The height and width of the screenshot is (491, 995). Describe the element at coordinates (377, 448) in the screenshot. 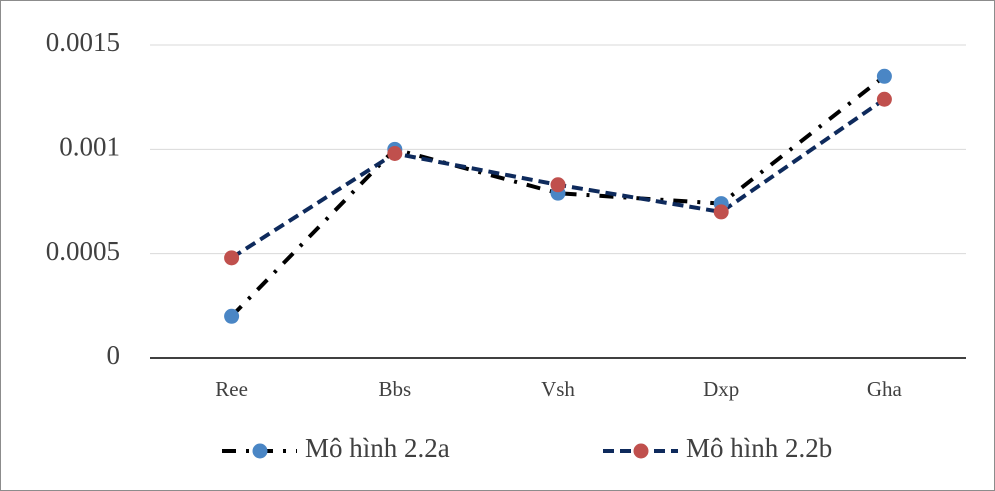

I see `legend-label: Mô hình 2.2a` at that location.